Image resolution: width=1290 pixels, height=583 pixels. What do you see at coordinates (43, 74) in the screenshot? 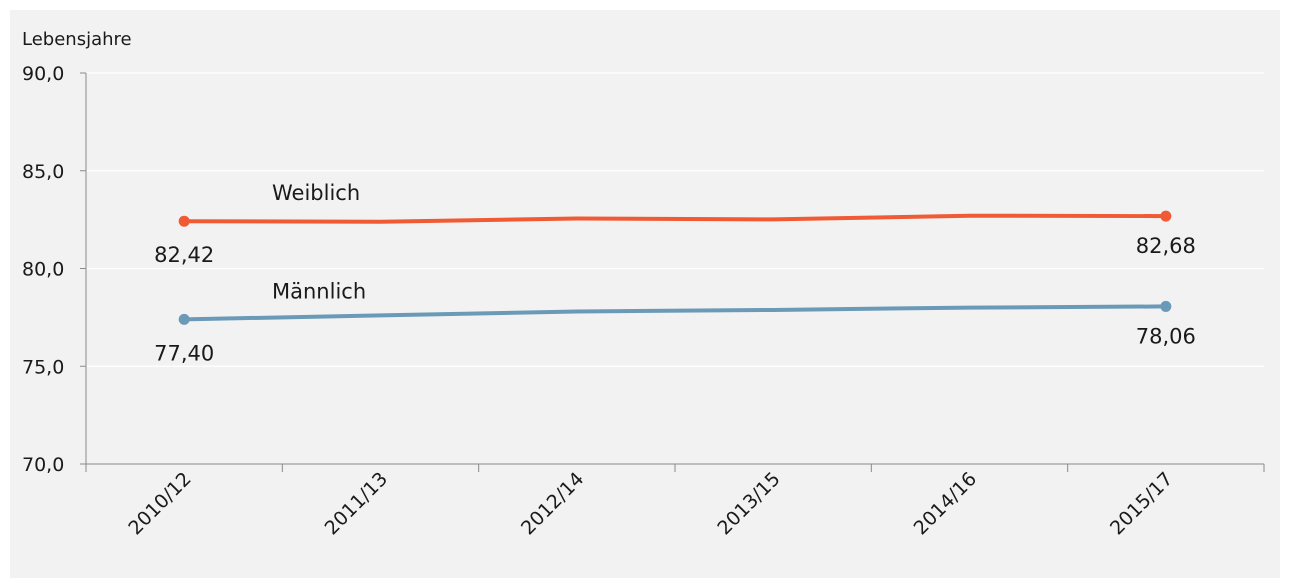
I see `y-tick-label: 90,0` at bounding box center [43, 74].